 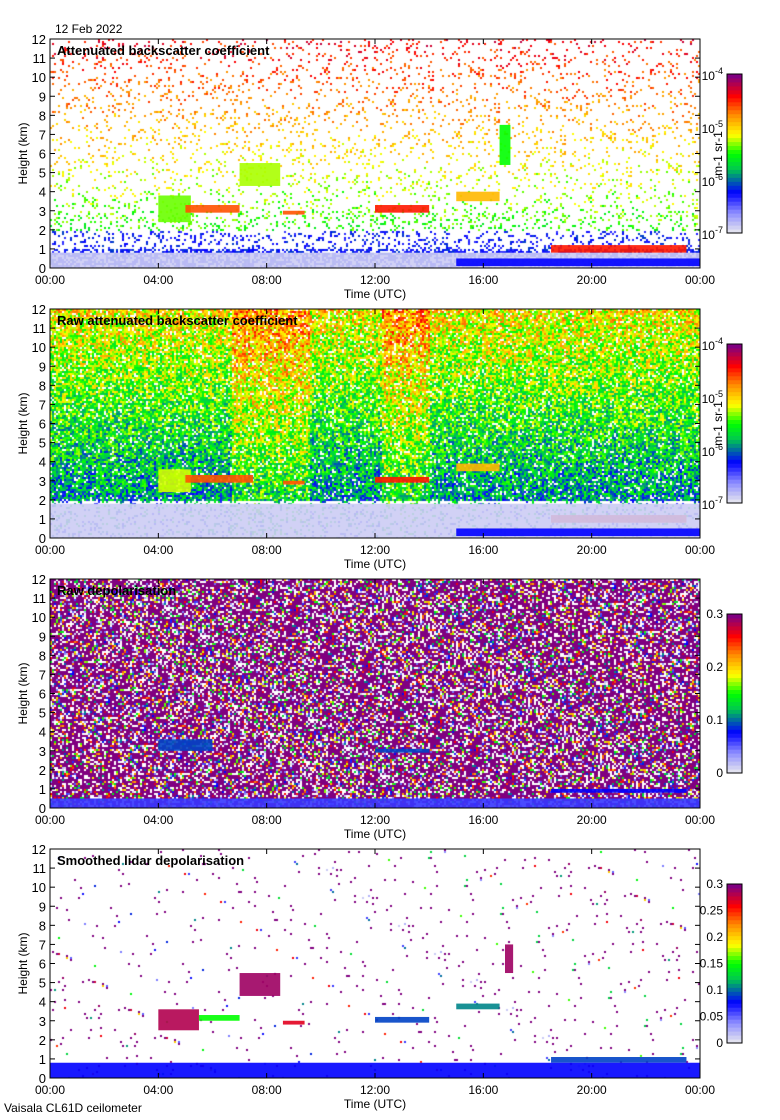 What do you see at coordinates (712, 1017) in the screenshot?
I see `colorbar-tick-label: 0.05` at bounding box center [712, 1017].